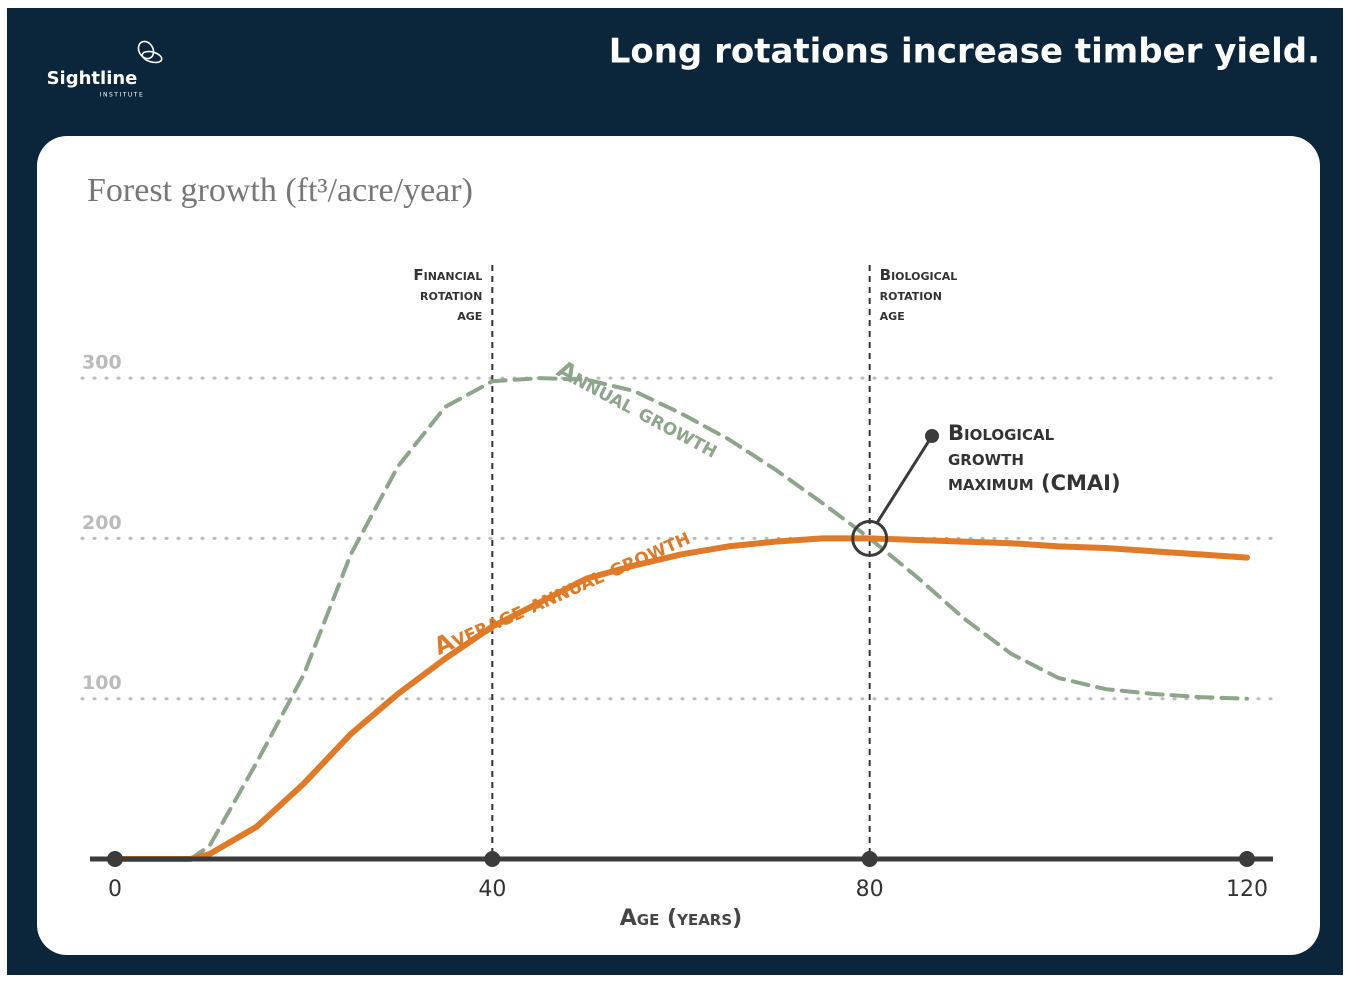  I want to click on marker-label-line: growth, so click(986, 458).